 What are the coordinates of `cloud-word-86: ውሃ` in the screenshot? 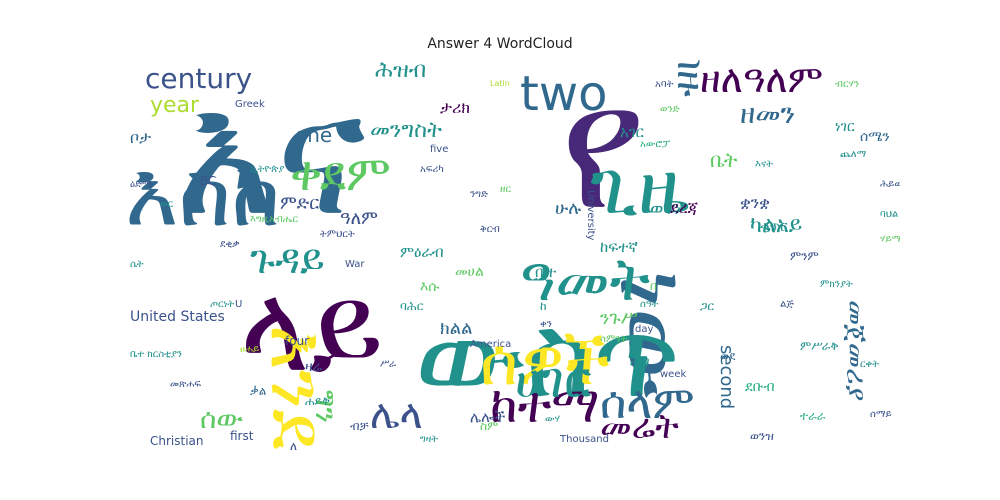 It's located at (552, 419).